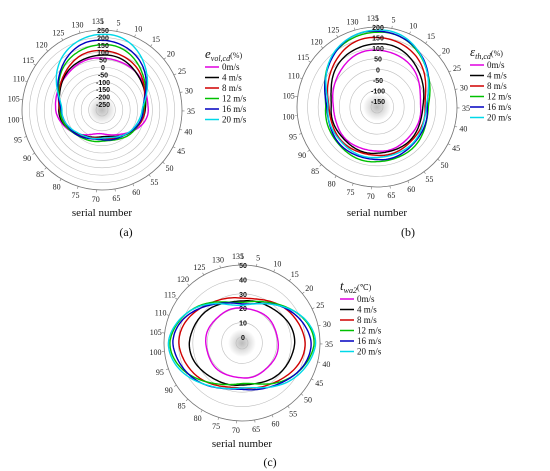  What do you see at coordinates (317, 42) in the screenshot?
I see `theta-tick-label: 120` at bounding box center [317, 42].